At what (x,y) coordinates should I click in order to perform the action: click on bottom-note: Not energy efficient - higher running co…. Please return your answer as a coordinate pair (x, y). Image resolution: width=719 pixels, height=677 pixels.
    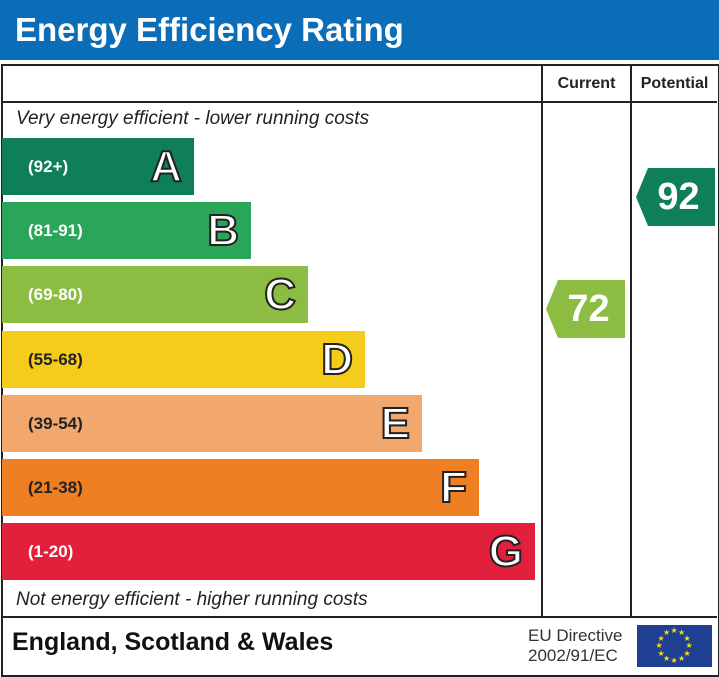
    Looking at the image, I should click on (192, 599).